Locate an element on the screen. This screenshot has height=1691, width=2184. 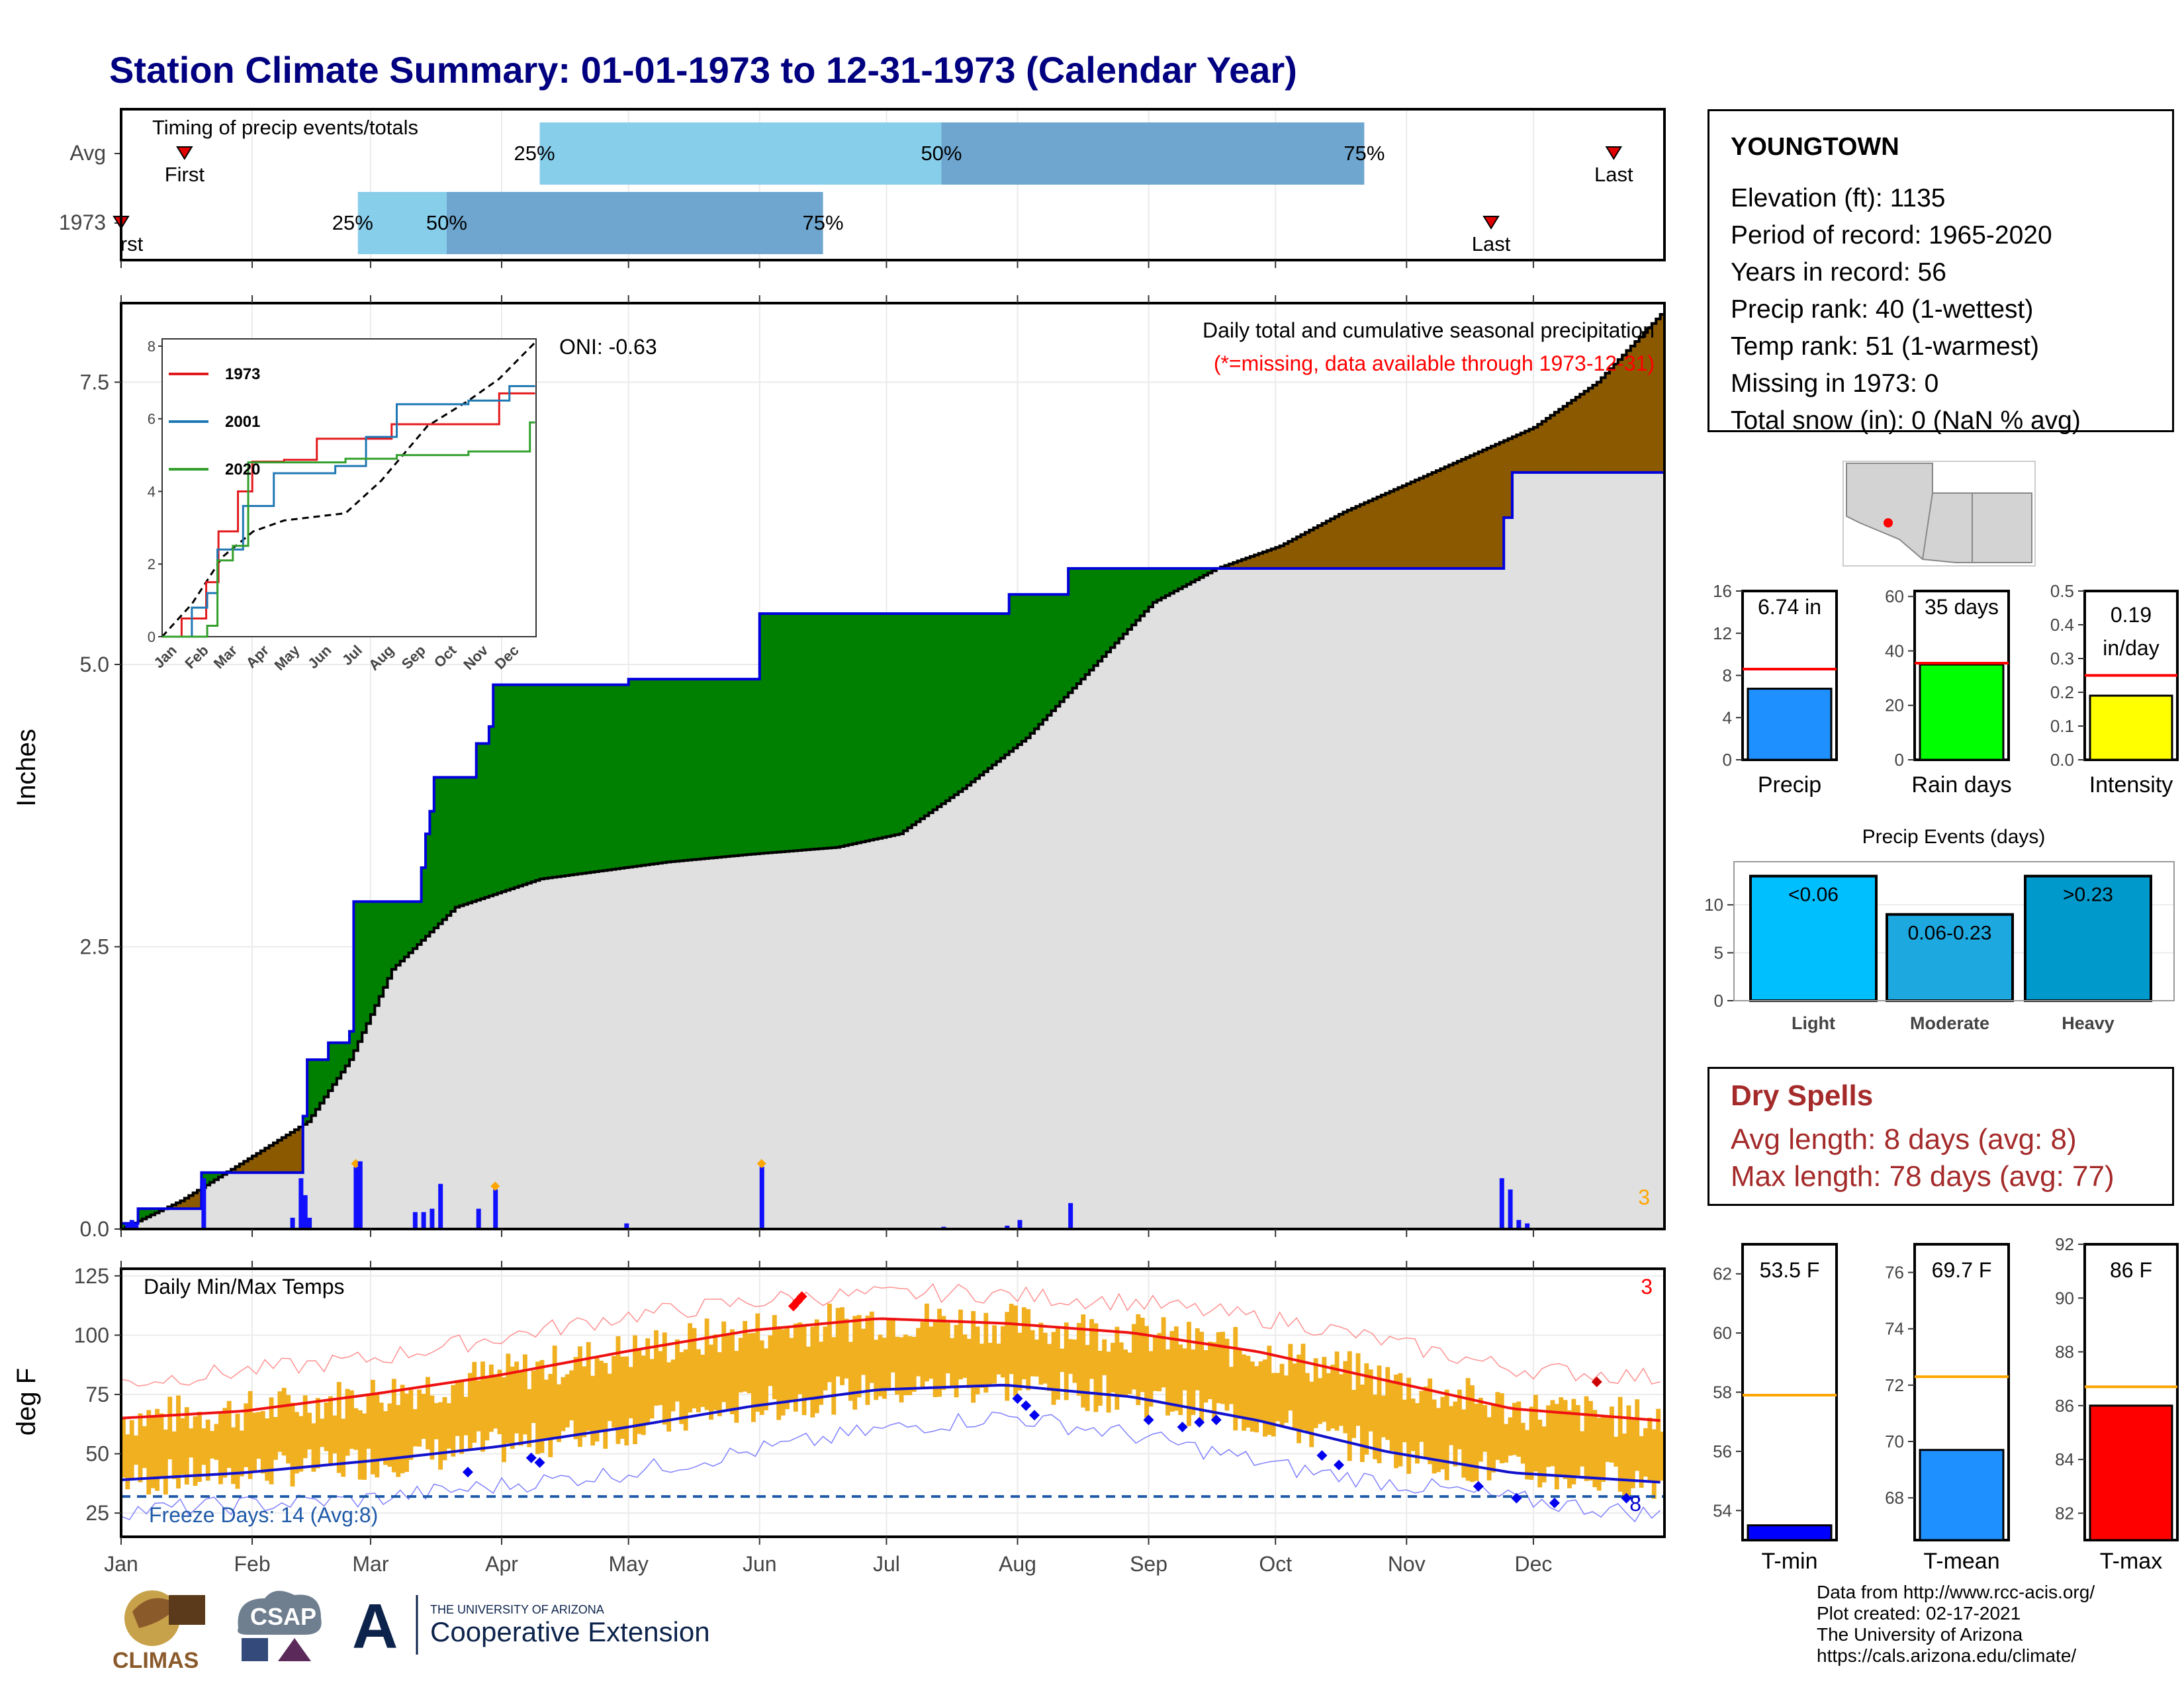
mini-bar-y-tick-label: 0.4 is located at coordinates (2062, 625).